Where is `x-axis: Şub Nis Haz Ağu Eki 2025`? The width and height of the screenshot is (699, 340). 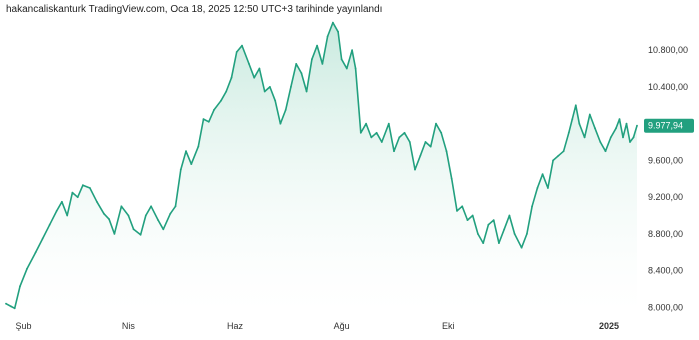
x-axis: Şub Nis Haz Ağu Eki 2025 is located at coordinates (317, 326).